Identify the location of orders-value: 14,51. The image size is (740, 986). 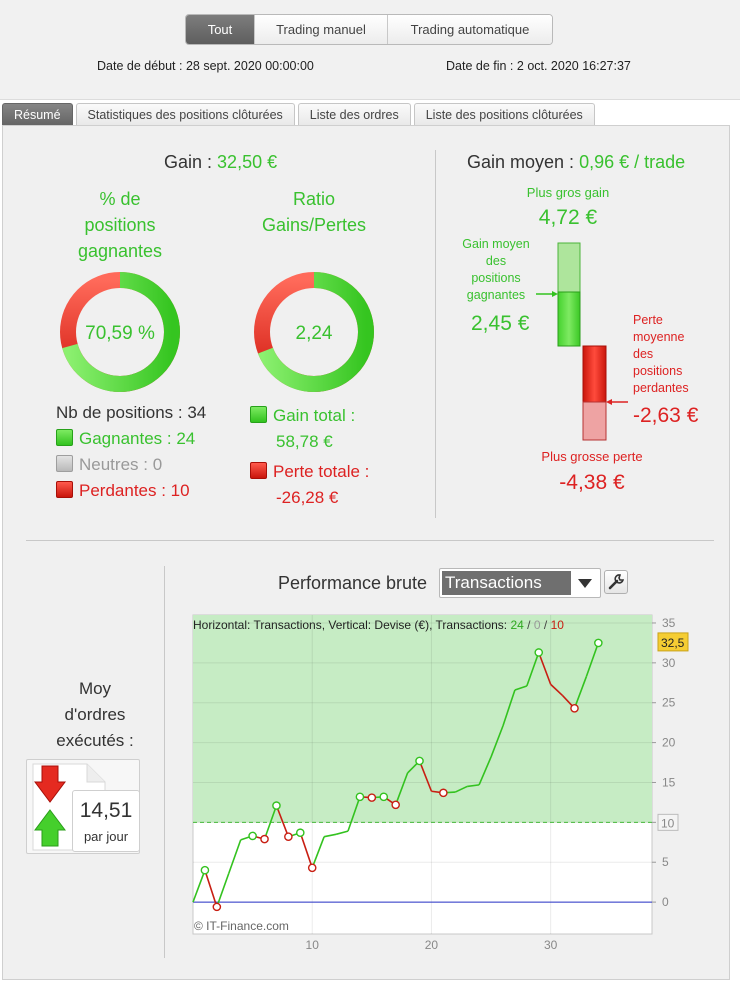
(106, 810).